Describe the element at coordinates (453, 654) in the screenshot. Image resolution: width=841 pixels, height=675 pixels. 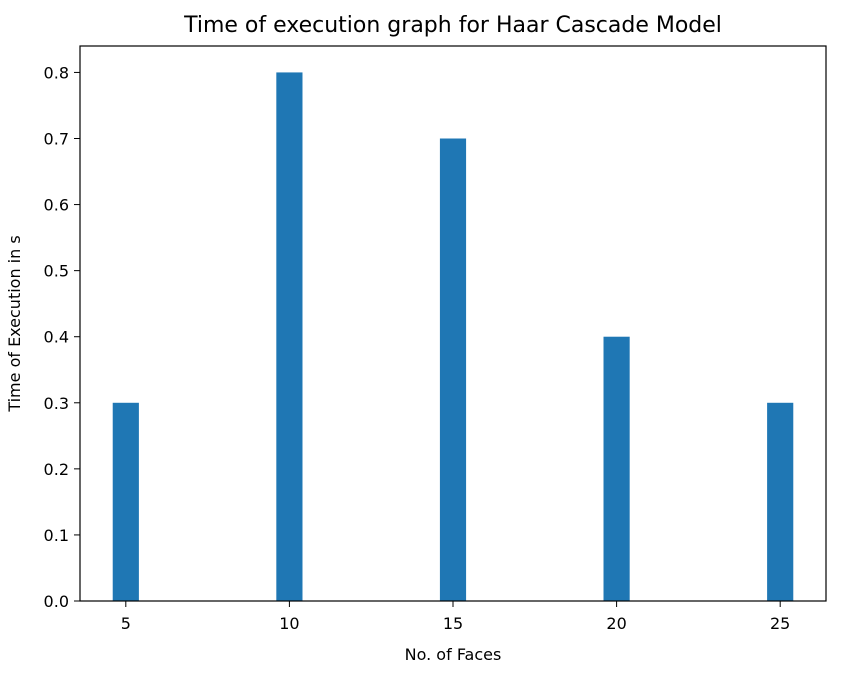
I see `x-axis-label: No. of Faces` at that location.